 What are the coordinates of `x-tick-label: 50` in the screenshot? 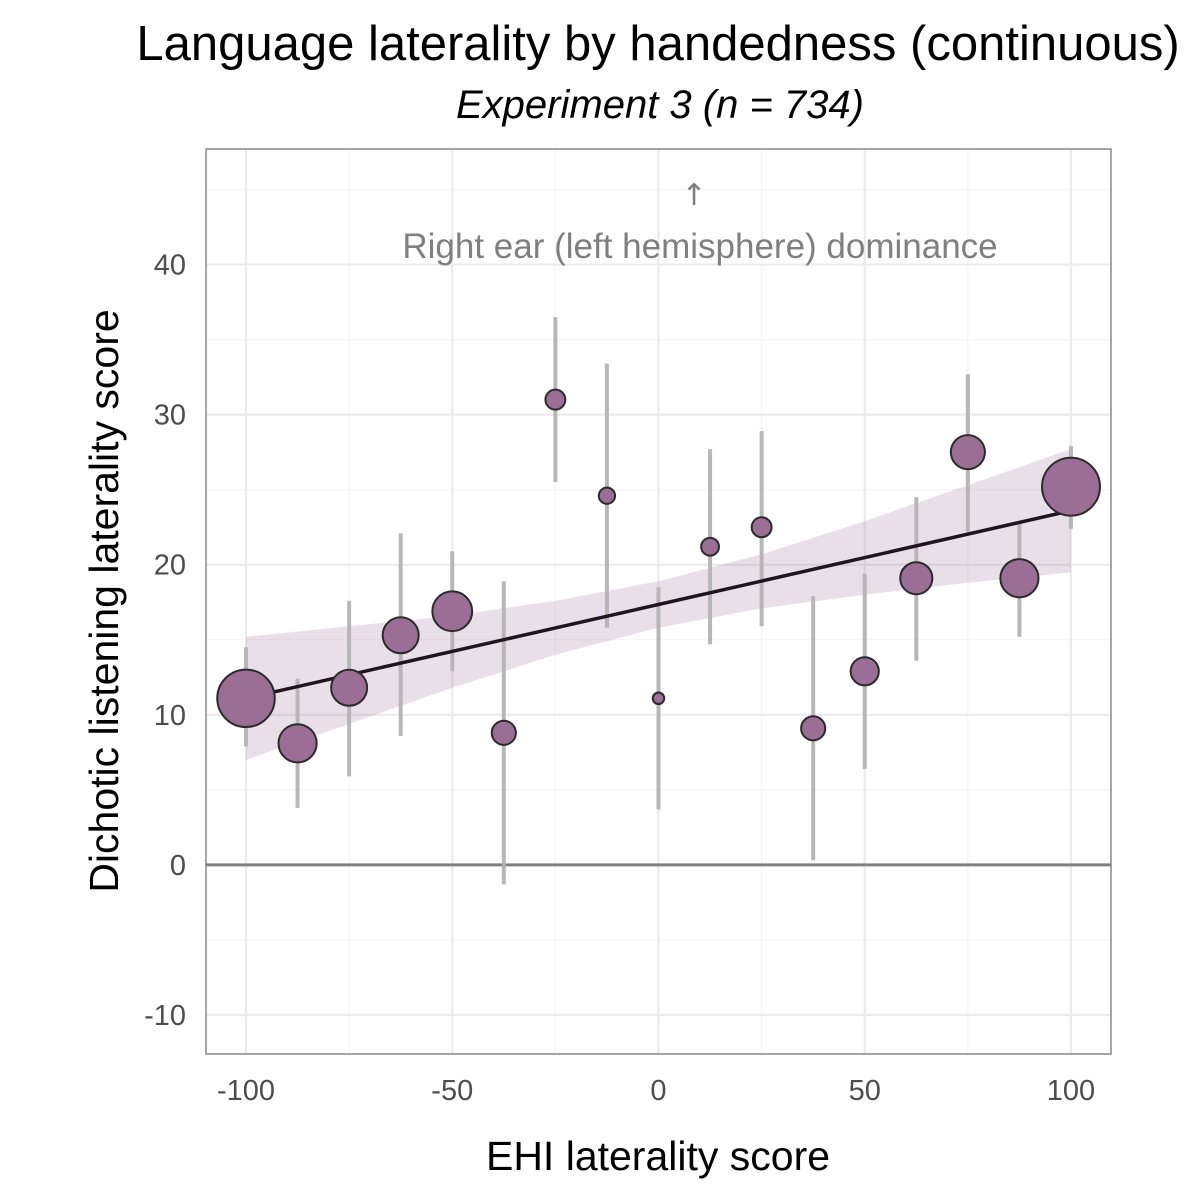 It's located at (865, 1091).